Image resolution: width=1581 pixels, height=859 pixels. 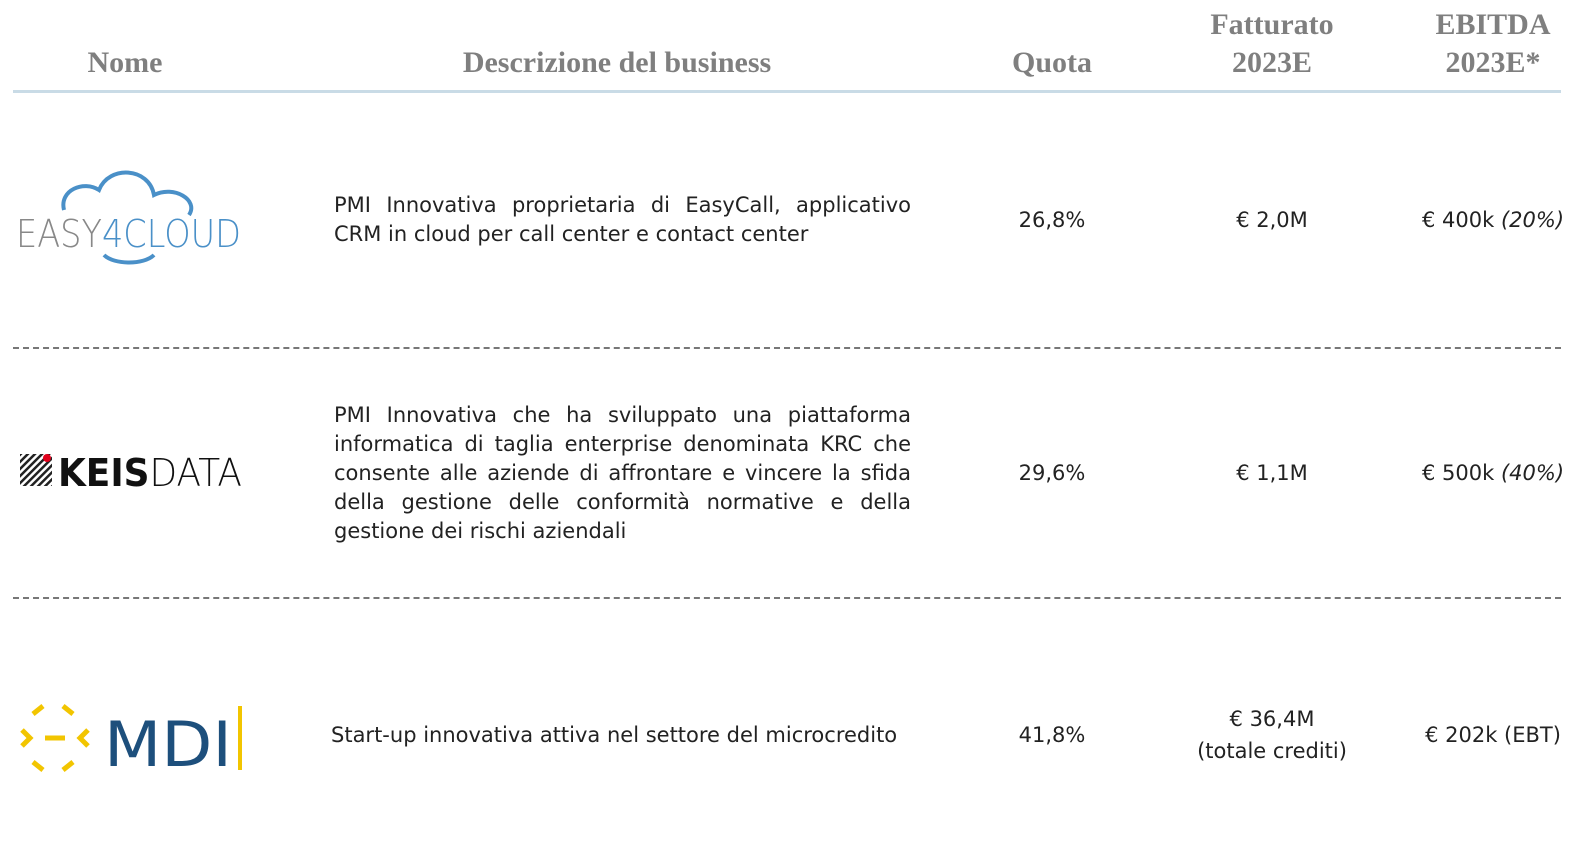 I want to click on fatturato: € 36,4M (totale crediti), so click(x=1272, y=735).